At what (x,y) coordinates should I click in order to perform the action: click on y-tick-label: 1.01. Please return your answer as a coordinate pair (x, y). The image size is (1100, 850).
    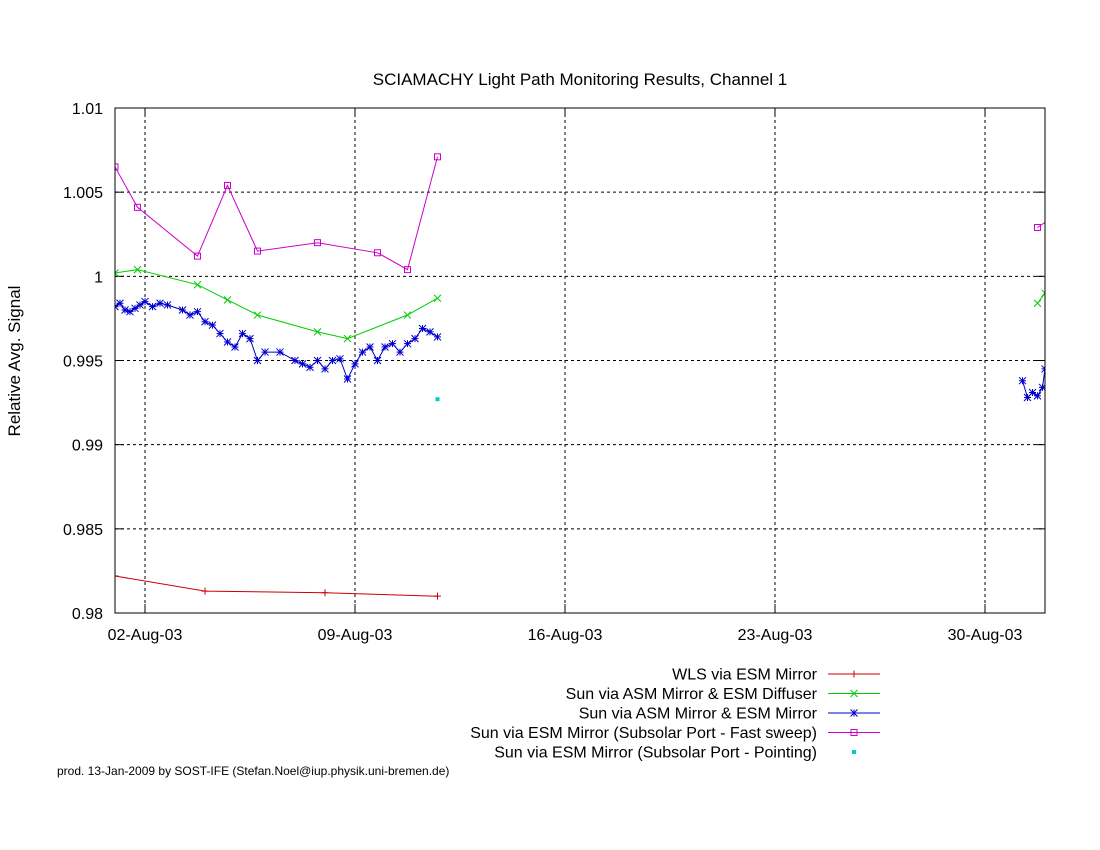
    Looking at the image, I should click on (87, 109).